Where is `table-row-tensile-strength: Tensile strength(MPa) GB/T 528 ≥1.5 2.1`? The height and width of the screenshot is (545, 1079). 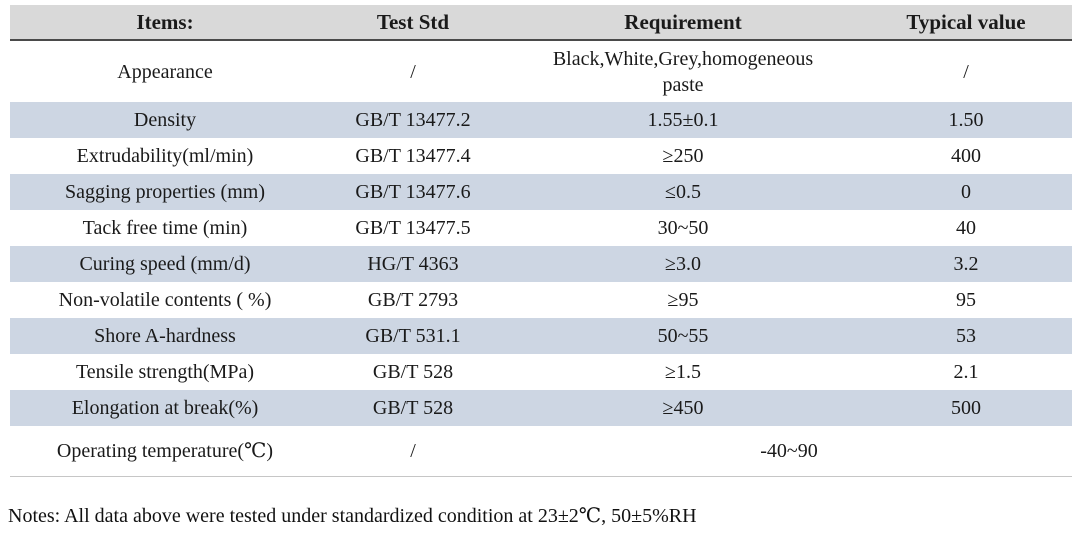
table-row-tensile-strength: Tensile strength(MPa) GB/T 528 ≥1.5 2.1 is located at coordinates (541, 372).